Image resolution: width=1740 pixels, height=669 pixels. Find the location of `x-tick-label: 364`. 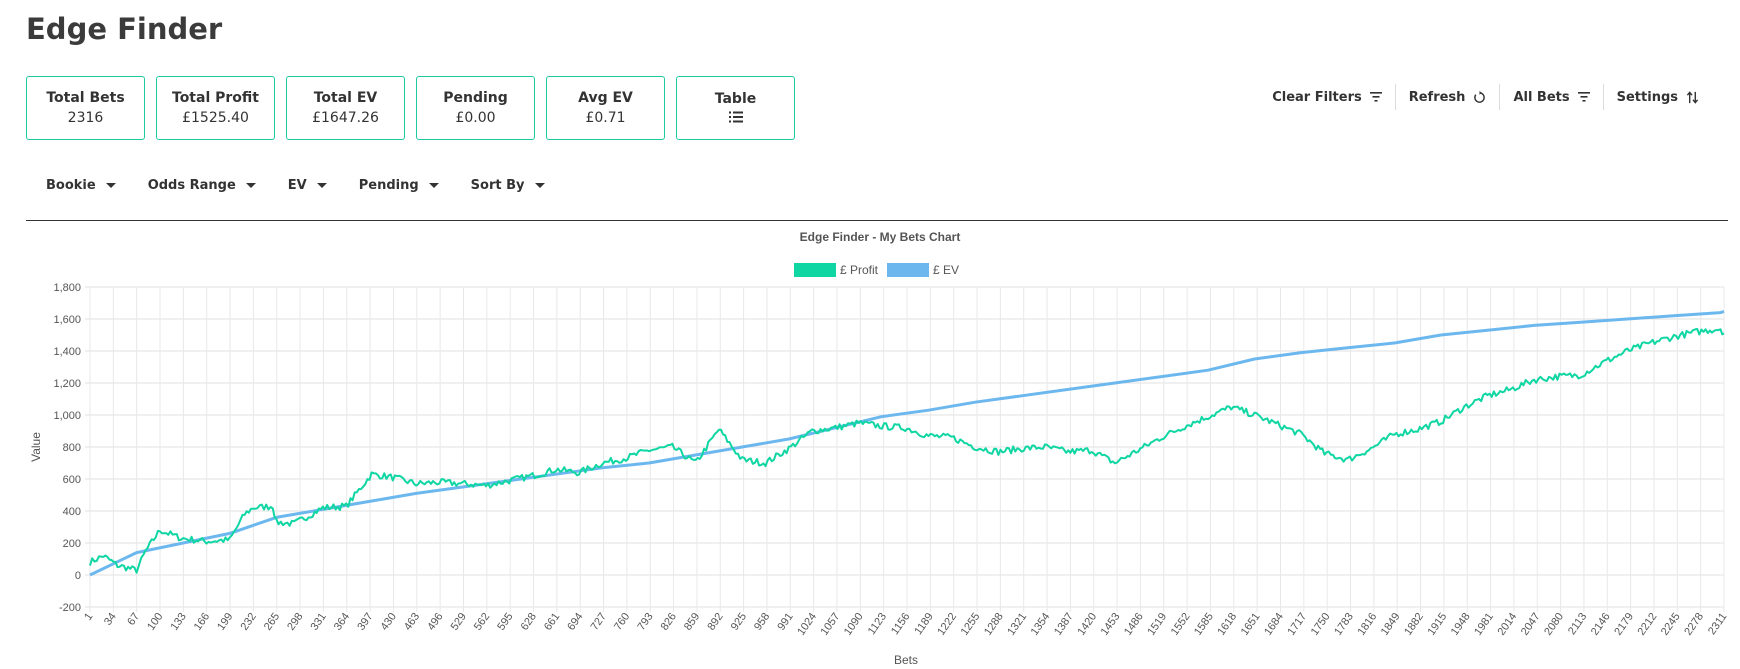

x-tick-label: 364 is located at coordinates (342, 622).